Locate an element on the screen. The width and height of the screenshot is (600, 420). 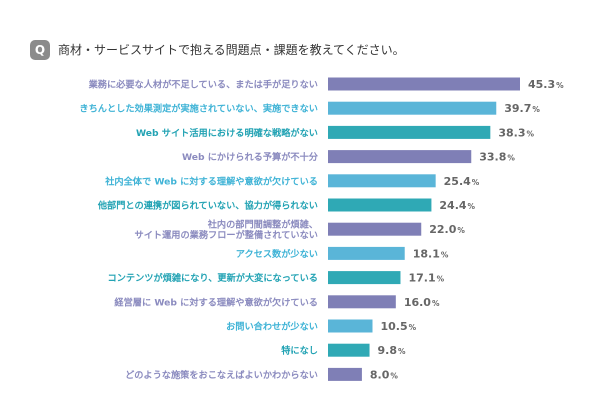
data-label: 16.0% is located at coordinates (422, 302).